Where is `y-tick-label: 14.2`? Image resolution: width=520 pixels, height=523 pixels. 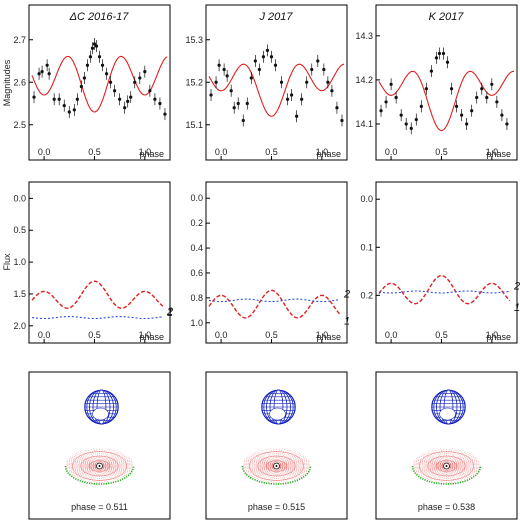 y-tick-label: 14.2 is located at coordinates (364, 80).